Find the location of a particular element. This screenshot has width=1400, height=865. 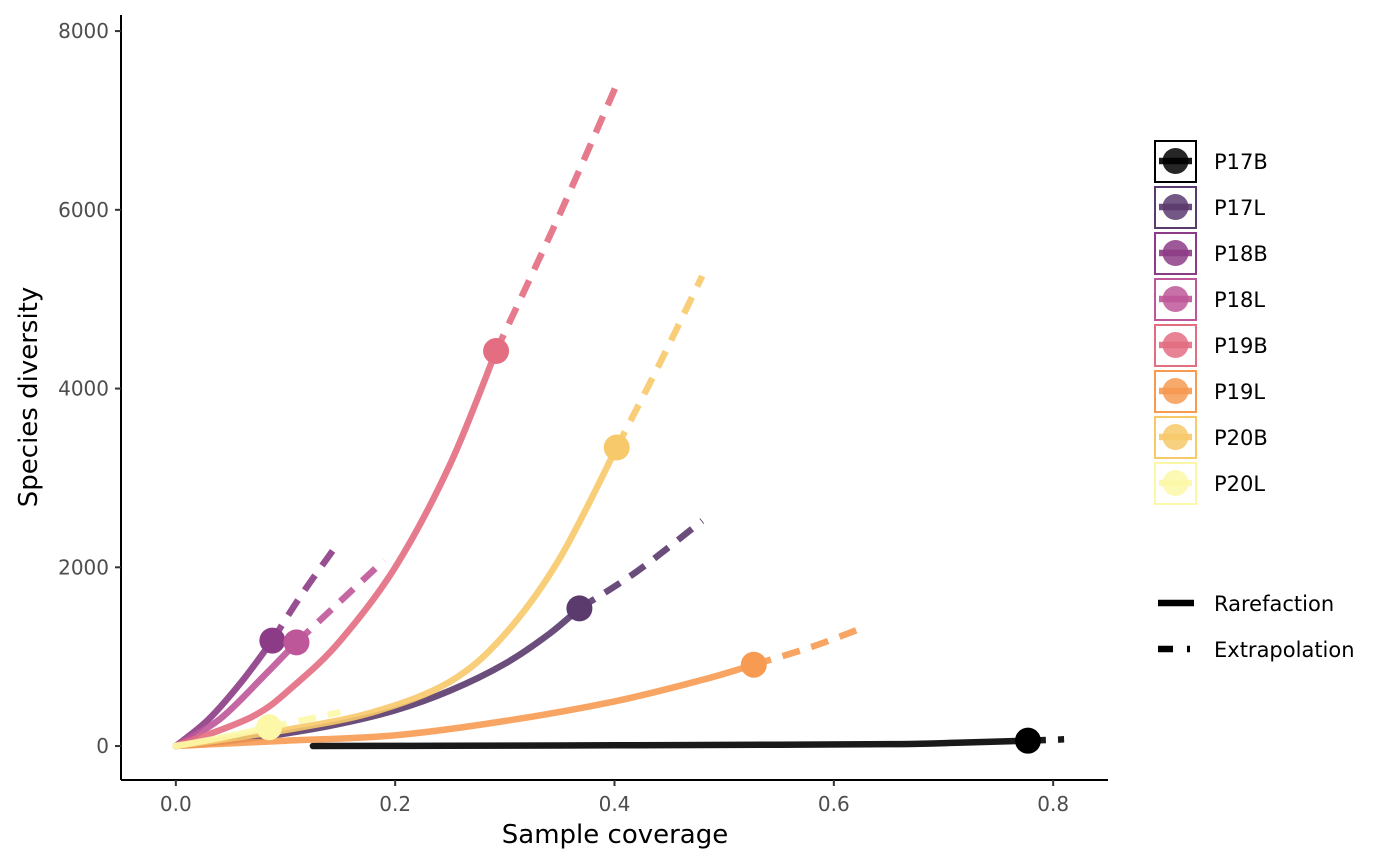

extrapolation-line-p18l is located at coordinates (340, 601).